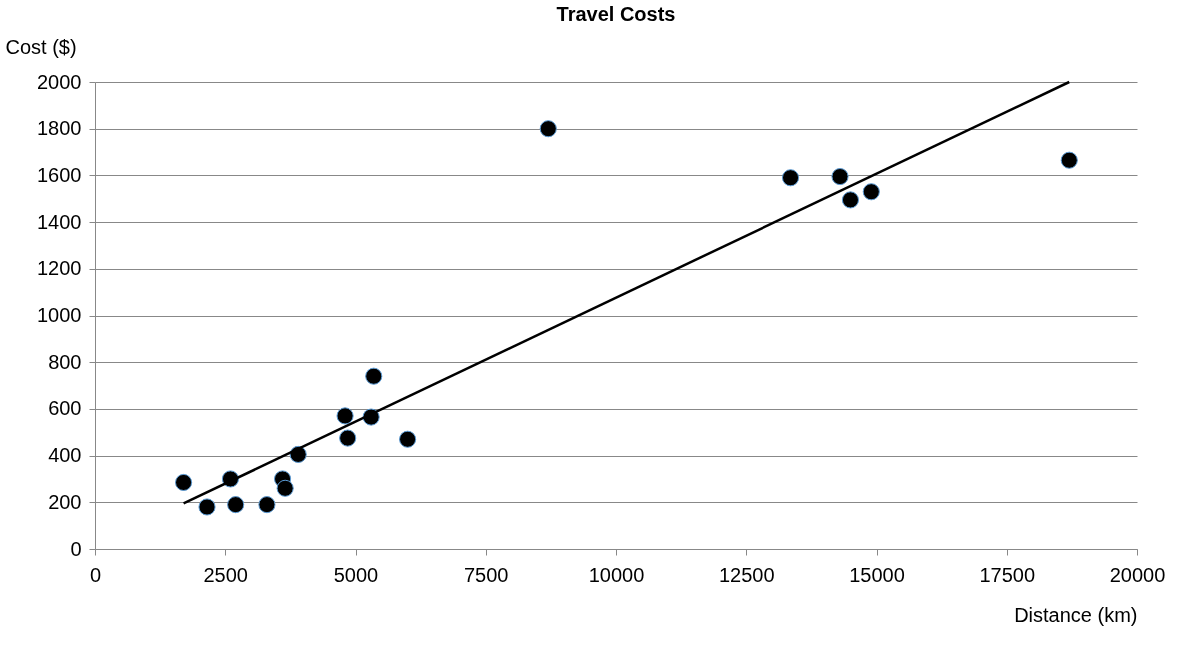 This screenshot has height=647, width=1190. Describe the element at coordinates (356, 574) in the screenshot. I see `x-tick-label: 5000` at that location.